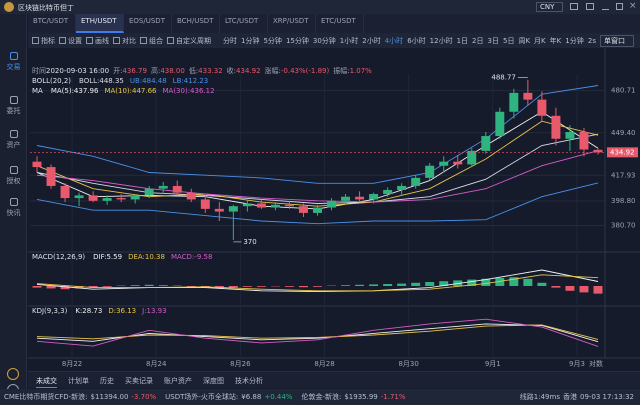 This screenshot has width=640, height=405. Describe the element at coordinates (107, 381) in the screenshot. I see `bottom-tab: 历史` at that location.